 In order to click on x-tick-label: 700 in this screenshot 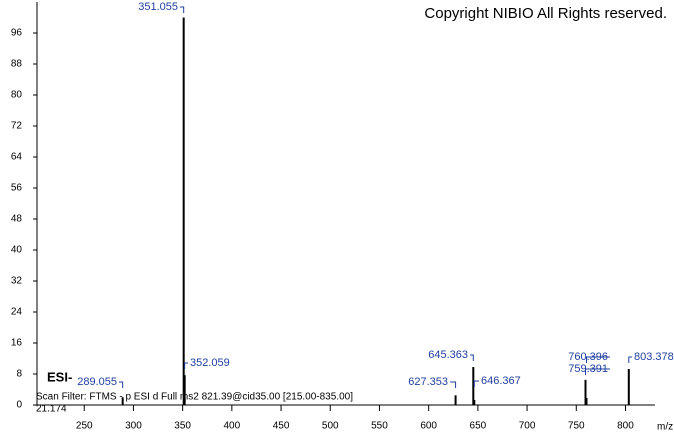, I will do `click(527, 426)`.